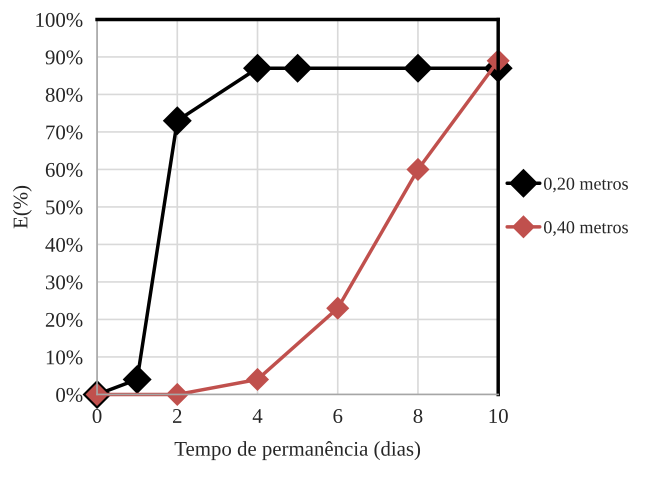 This screenshot has height=487, width=647. I want to click on y-tick-label: 90%, so click(64, 57).